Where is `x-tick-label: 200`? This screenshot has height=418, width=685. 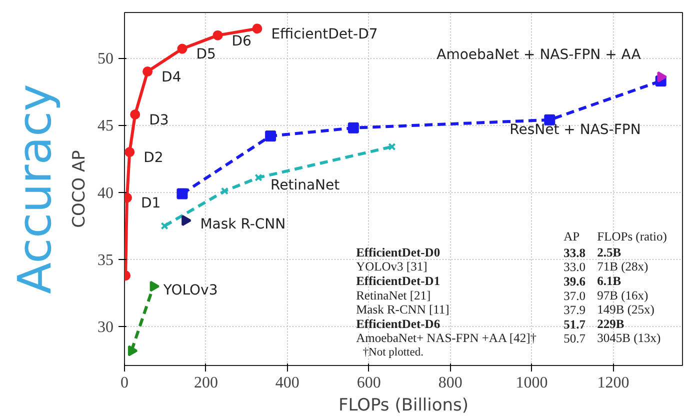
x-tick-label: 200 is located at coordinates (206, 383).